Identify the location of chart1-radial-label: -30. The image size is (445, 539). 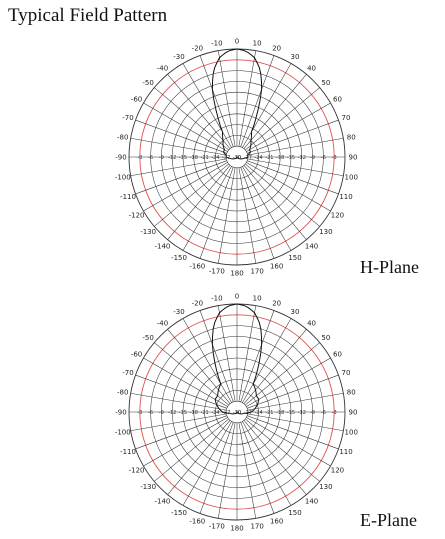
(237, 413).